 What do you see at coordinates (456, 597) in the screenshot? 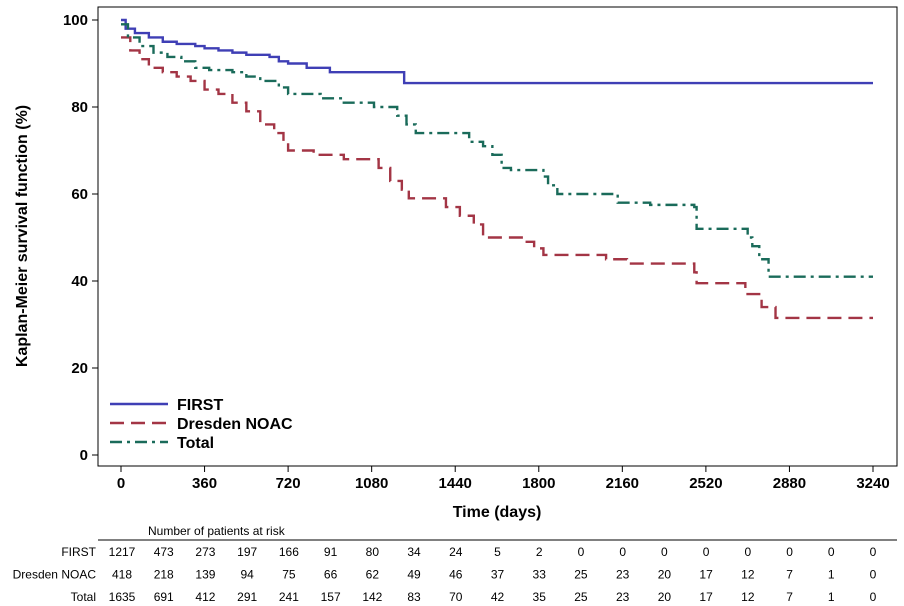
I see `risk-count: 70` at bounding box center [456, 597].